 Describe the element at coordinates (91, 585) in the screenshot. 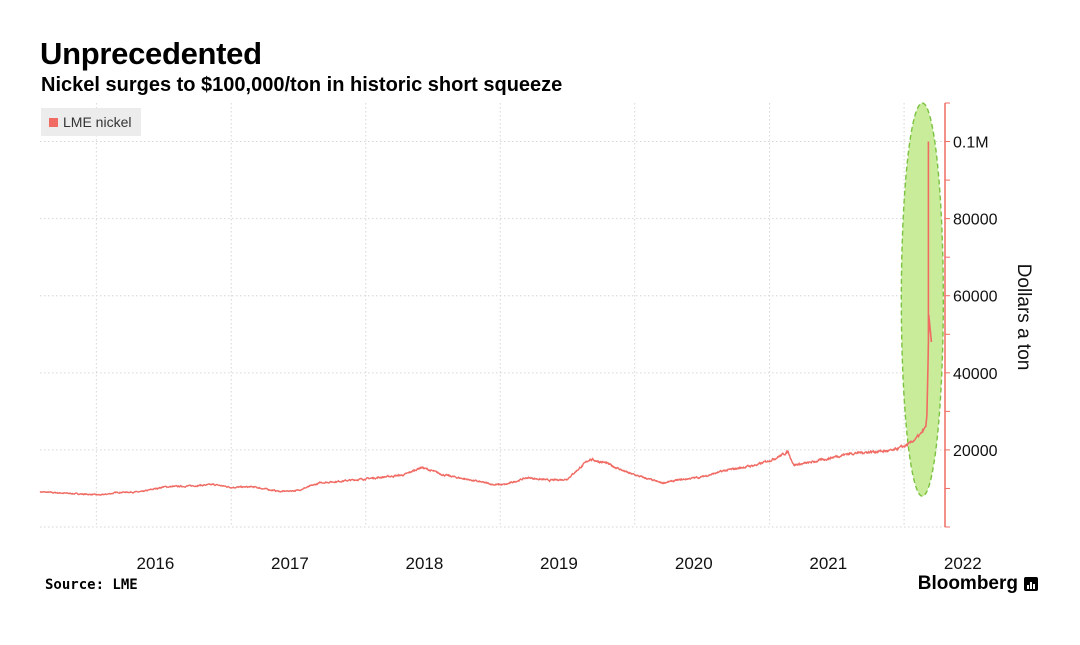

I see `source-note: Source: LME` at that location.